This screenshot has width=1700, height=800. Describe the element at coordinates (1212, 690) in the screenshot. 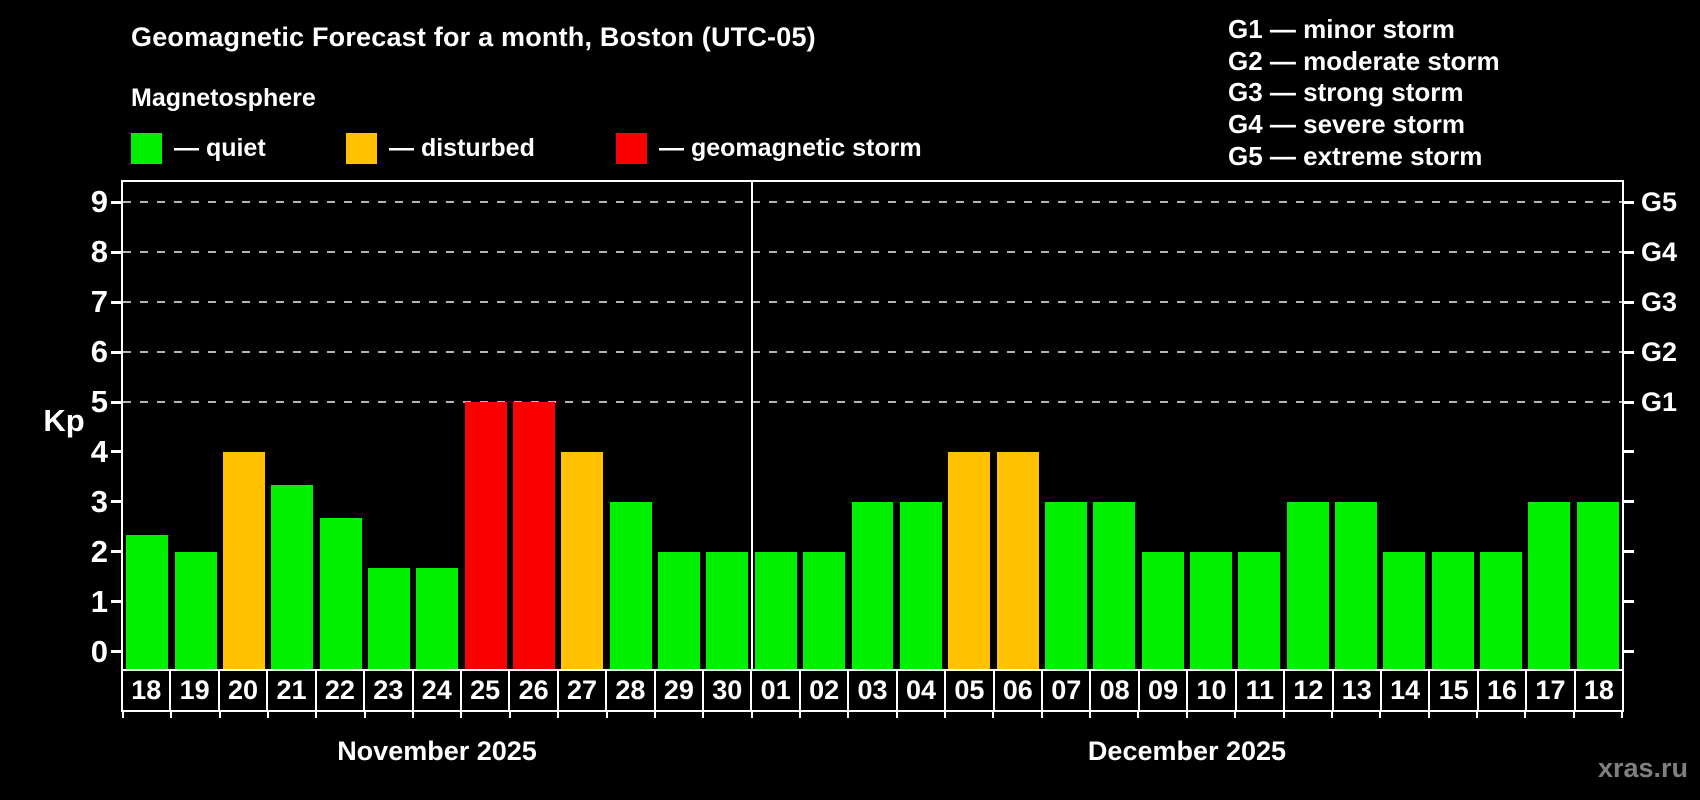

I see `day-label-dec-10: 10` at that location.